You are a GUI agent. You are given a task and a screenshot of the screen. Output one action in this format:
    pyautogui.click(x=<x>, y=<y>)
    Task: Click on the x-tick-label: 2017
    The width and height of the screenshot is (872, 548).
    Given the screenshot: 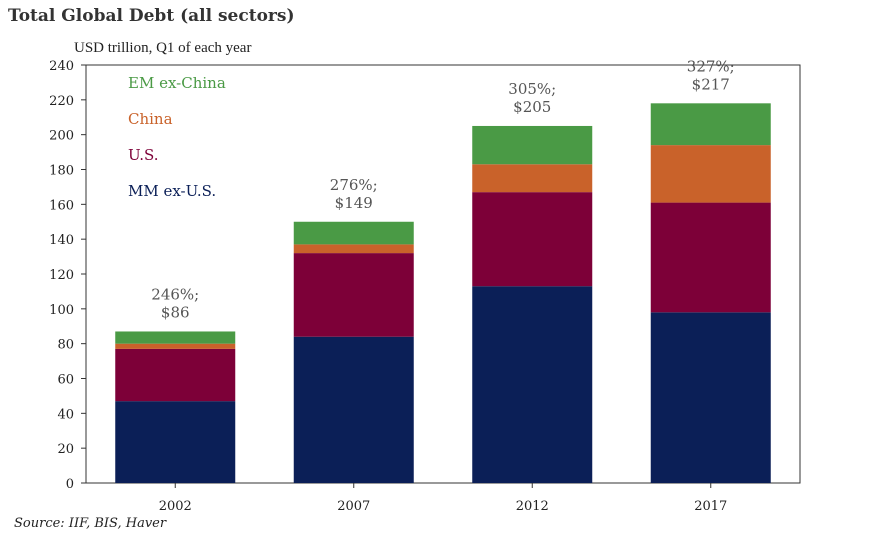 What is the action you would take?
    pyautogui.click(x=710, y=506)
    